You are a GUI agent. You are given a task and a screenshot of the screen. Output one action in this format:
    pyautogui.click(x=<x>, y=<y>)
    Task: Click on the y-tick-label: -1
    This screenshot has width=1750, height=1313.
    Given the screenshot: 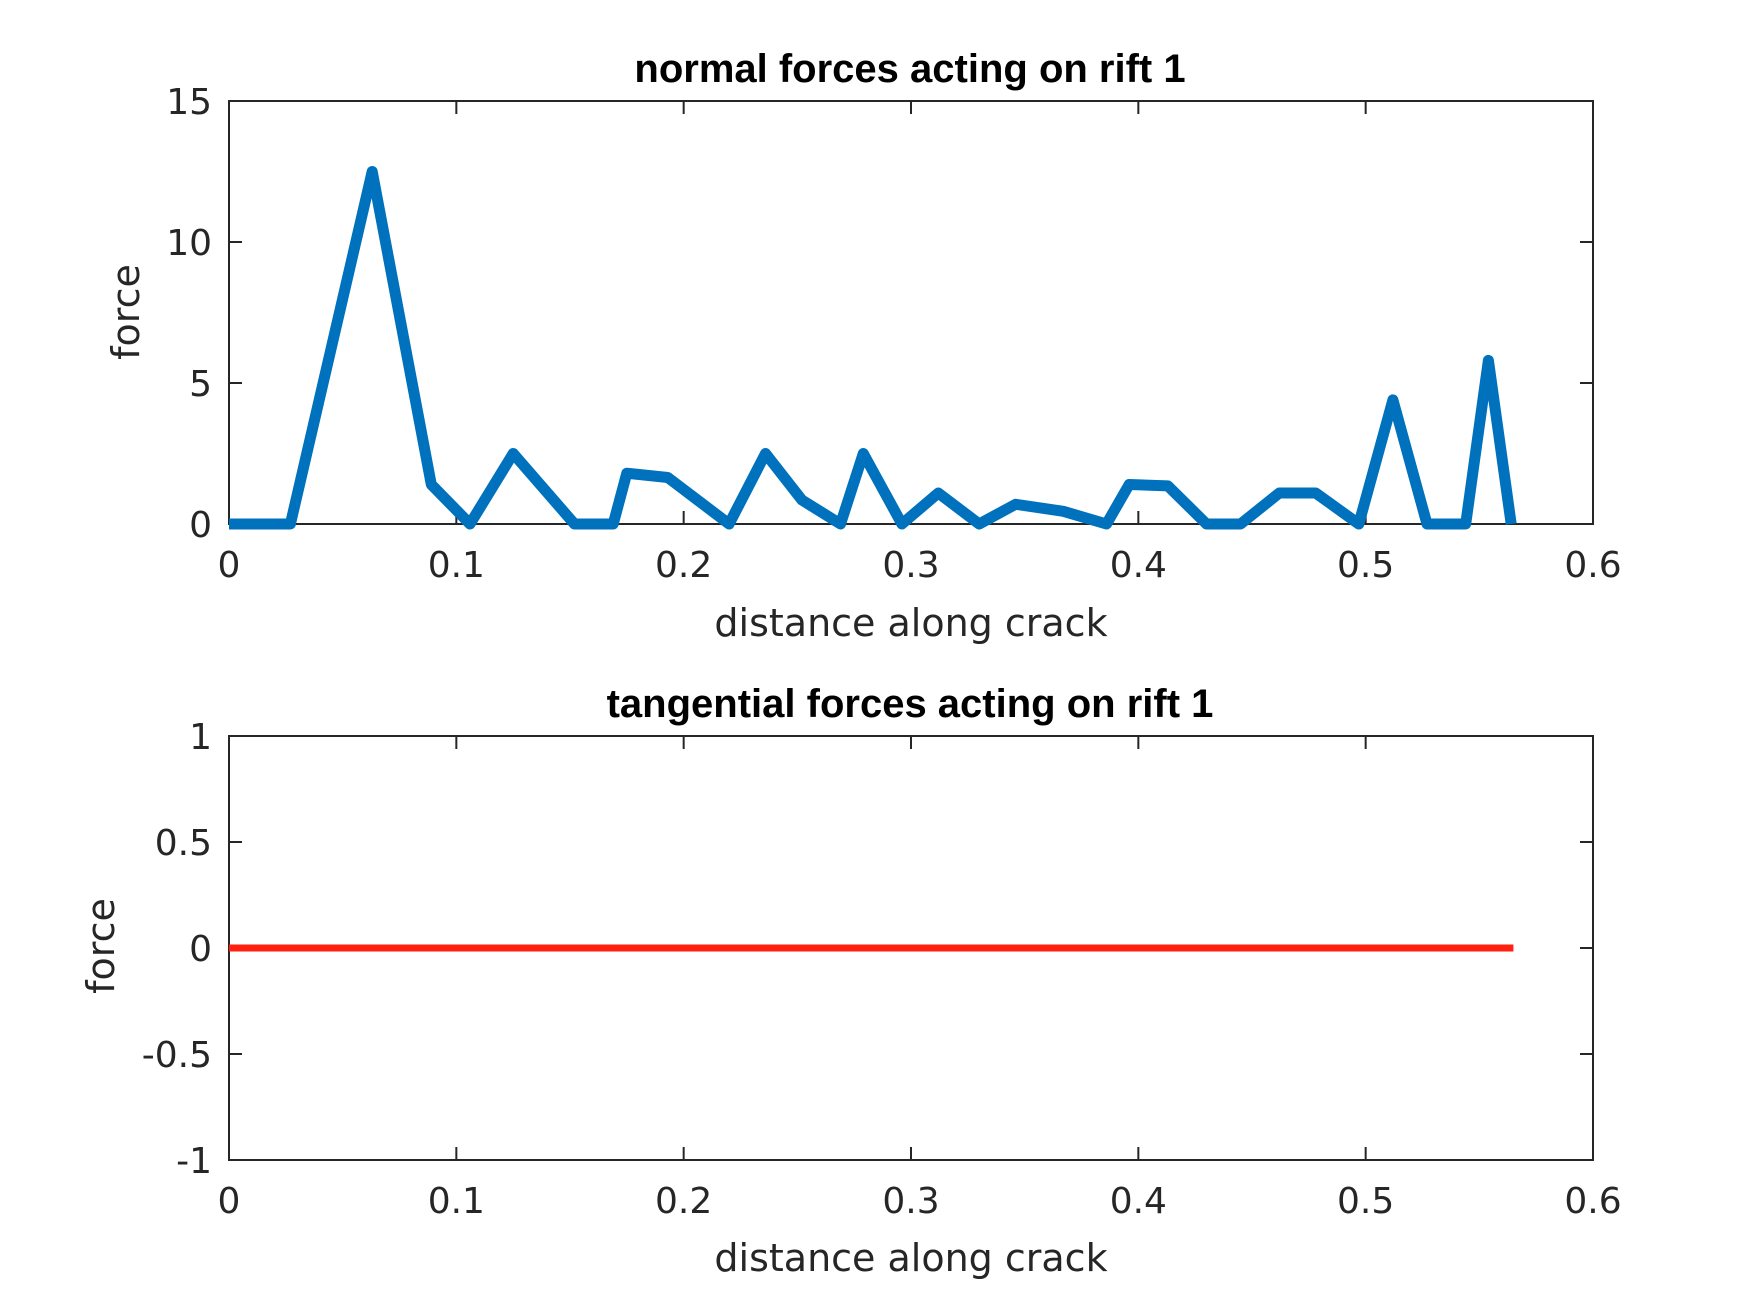 What is the action you would take?
    pyautogui.click(x=194, y=1161)
    